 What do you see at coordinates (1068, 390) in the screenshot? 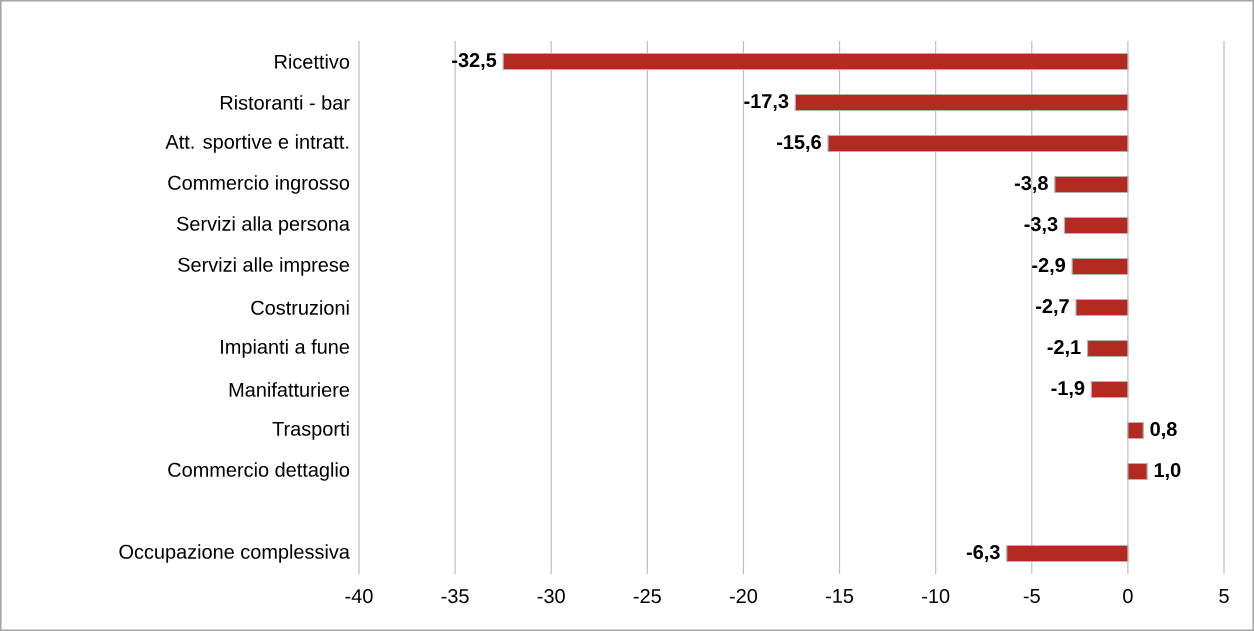
I see `data-label: -1,9` at bounding box center [1068, 390].